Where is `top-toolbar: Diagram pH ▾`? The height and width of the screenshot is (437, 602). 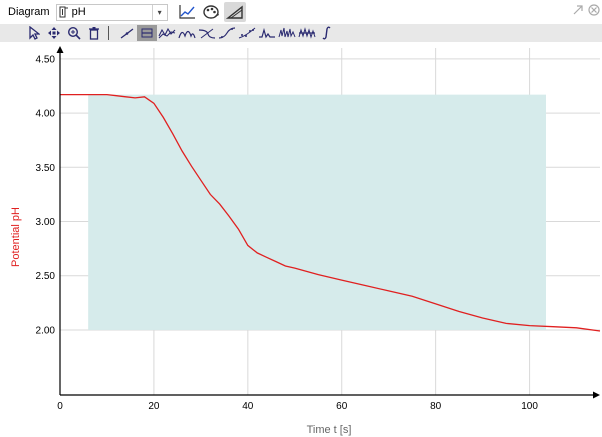 top-toolbar: Diagram pH ▾ is located at coordinates (301, 12).